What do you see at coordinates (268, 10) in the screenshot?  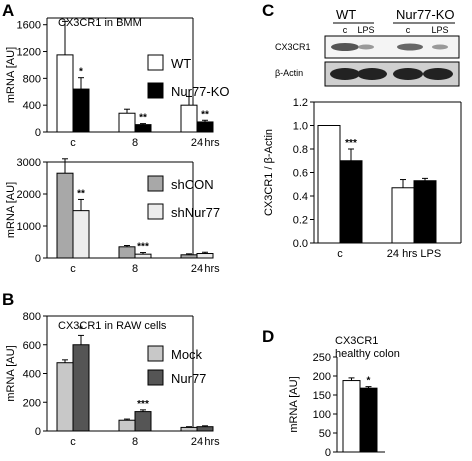 I see `panel-label-c: C` at bounding box center [268, 10].